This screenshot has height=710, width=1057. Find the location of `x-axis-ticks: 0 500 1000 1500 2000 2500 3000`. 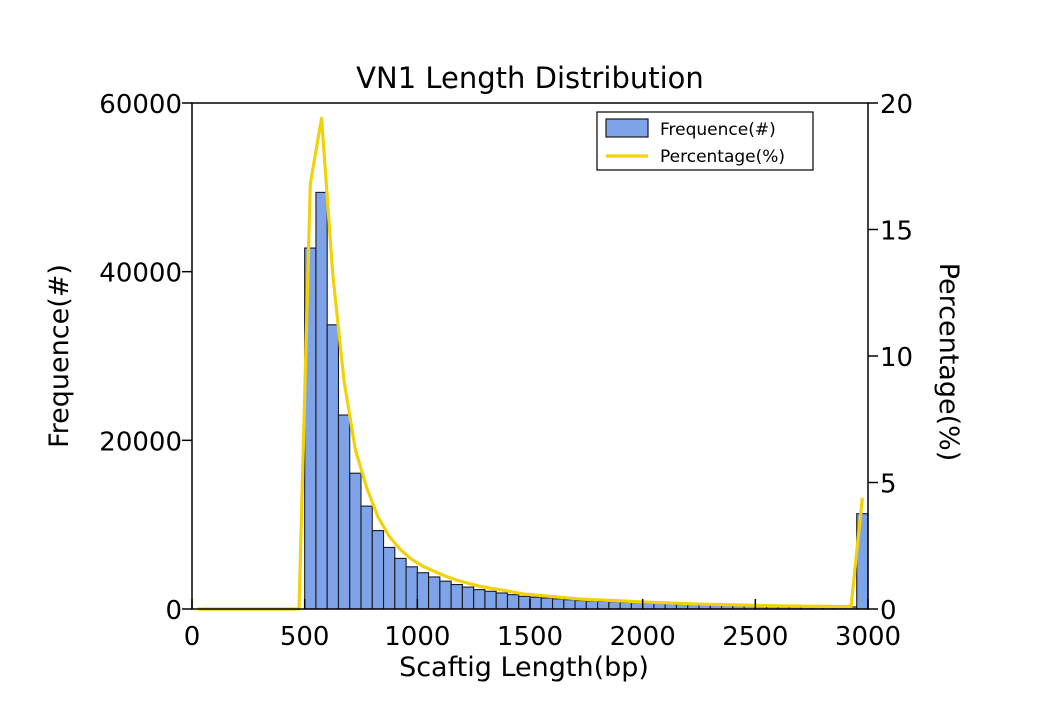

x-axis-ticks: 0 500 1000 1500 2000 2500 3000 is located at coordinates (542, 625).